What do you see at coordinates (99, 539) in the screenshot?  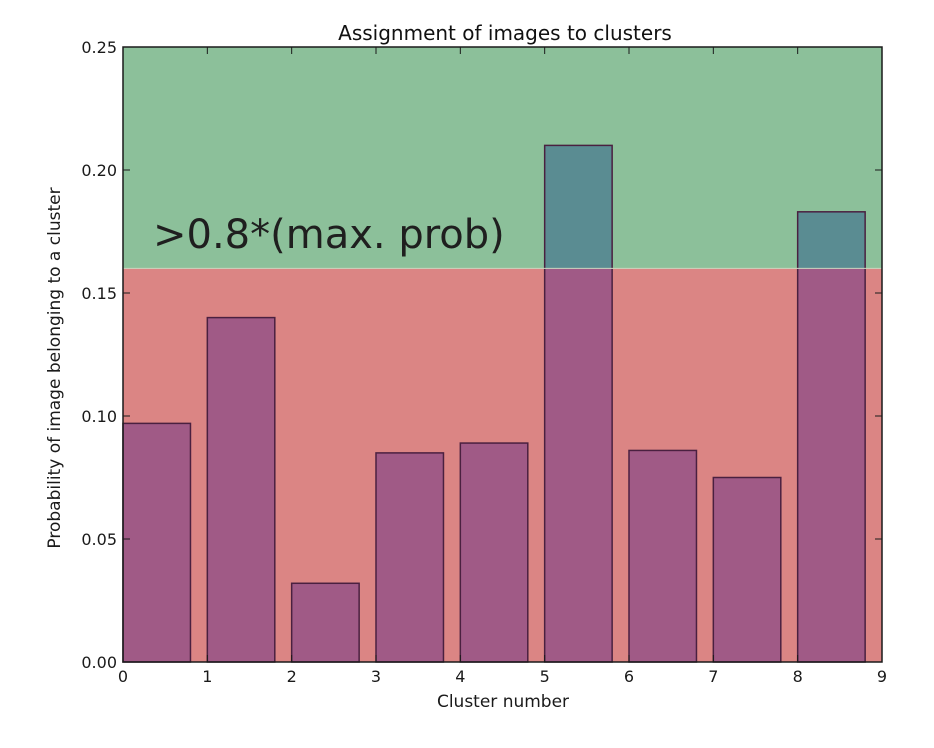 I see `y-tick-label: 0.05` at bounding box center [99, 539].